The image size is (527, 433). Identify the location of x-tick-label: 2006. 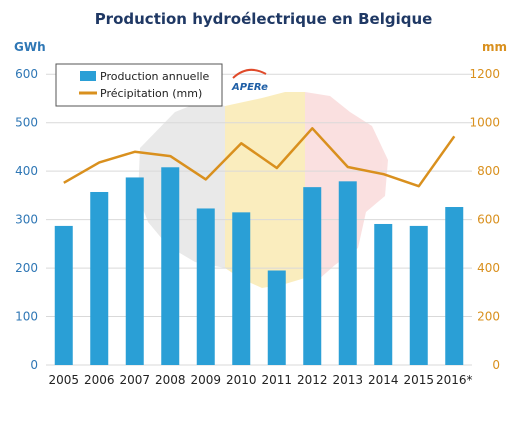
(99, 380).